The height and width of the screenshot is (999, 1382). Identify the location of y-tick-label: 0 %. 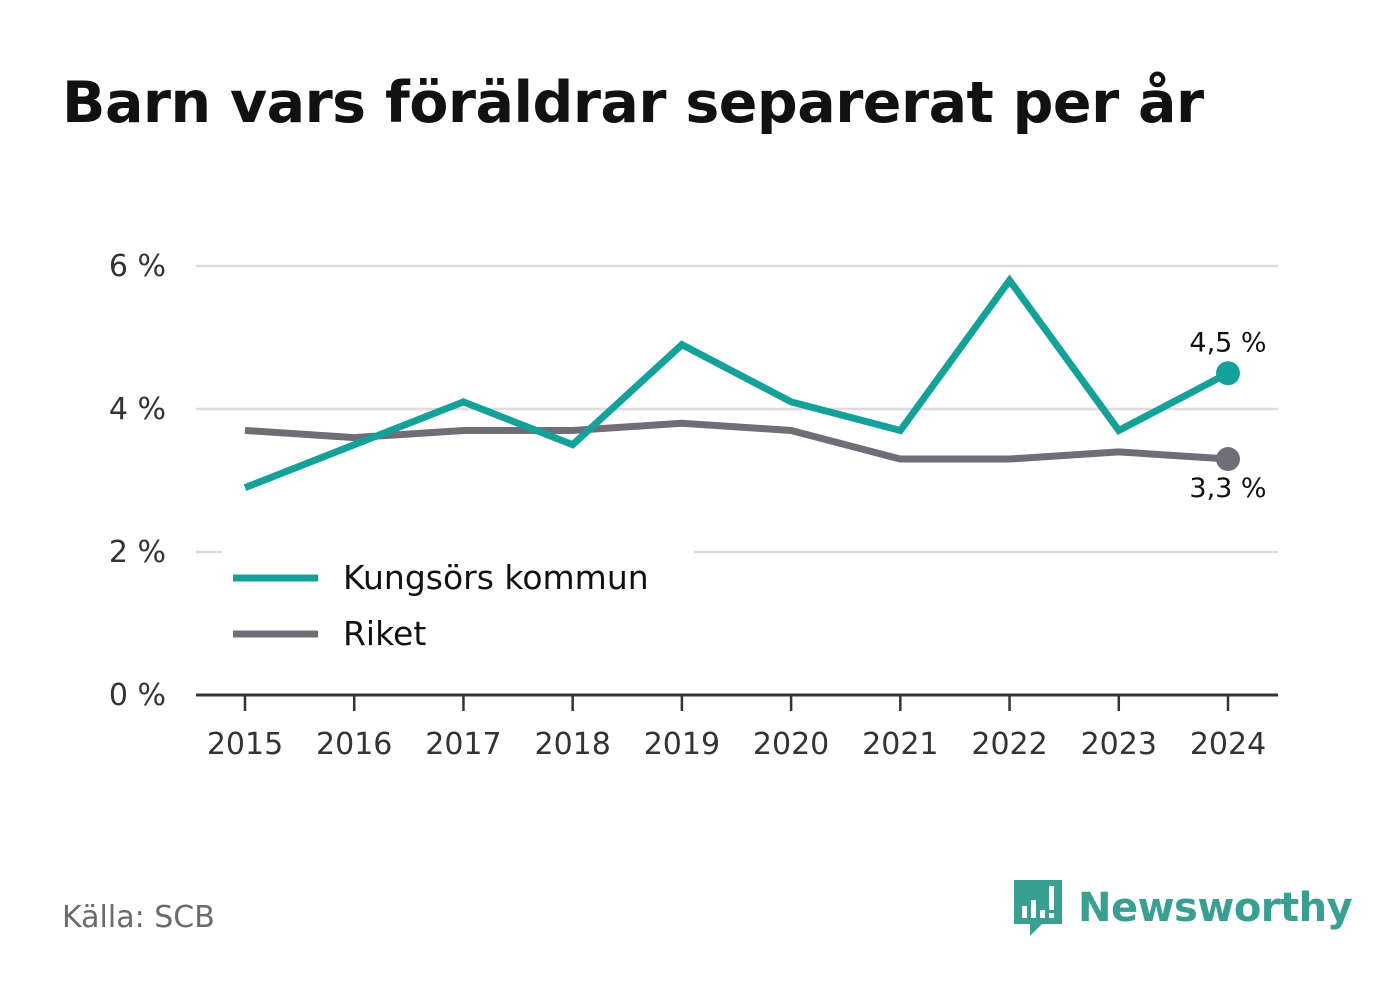
(137, 695).